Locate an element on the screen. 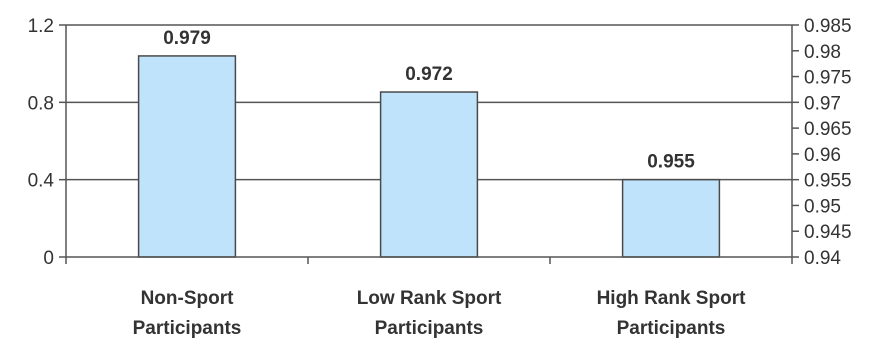  category-label-2-line-0: High Rank Sport is located at coordinates (672, 298).